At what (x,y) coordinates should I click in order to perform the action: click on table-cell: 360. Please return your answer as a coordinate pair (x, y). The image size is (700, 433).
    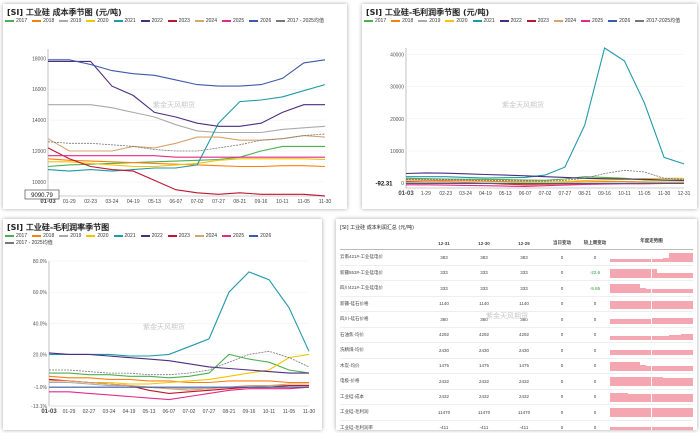
    Looking at the image, I should click on (524, 319).